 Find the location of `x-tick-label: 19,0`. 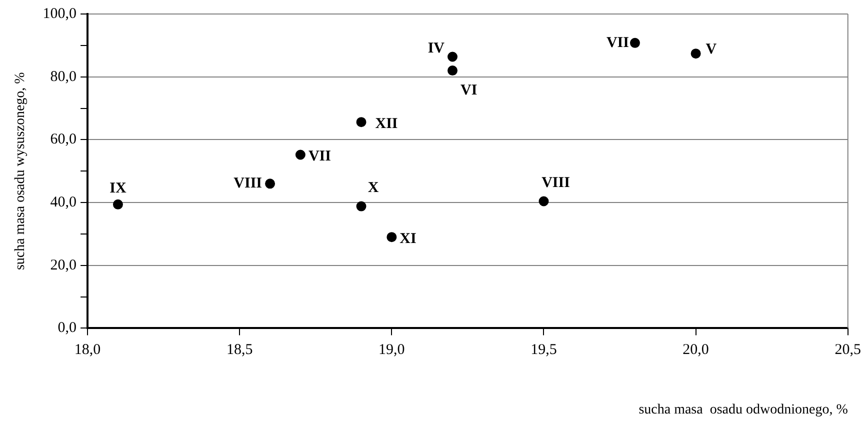

x-tick-label: 19,0 is located at coordinates (391, 350).